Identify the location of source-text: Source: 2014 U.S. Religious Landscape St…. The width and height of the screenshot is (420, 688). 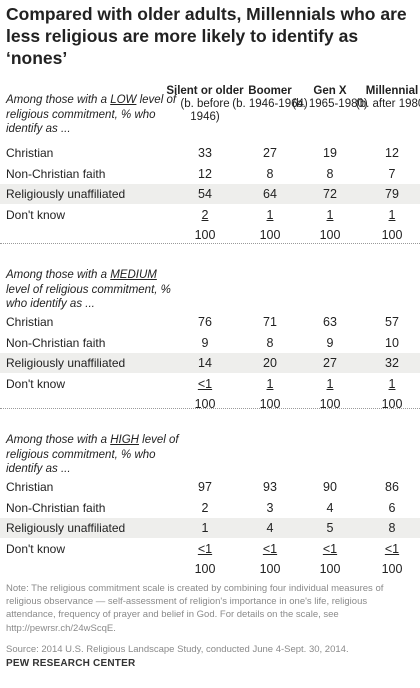
(177, 649).